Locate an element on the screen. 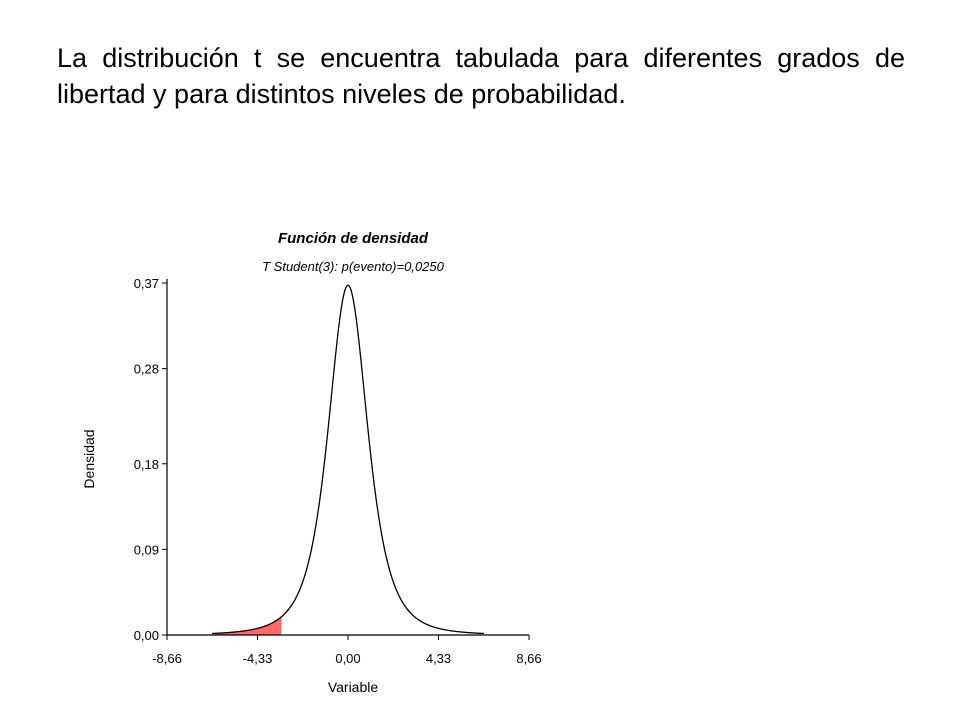 This screenshot has height=720, width=960. x-tick-label: 0,00 is located at coordinates (347, 658).